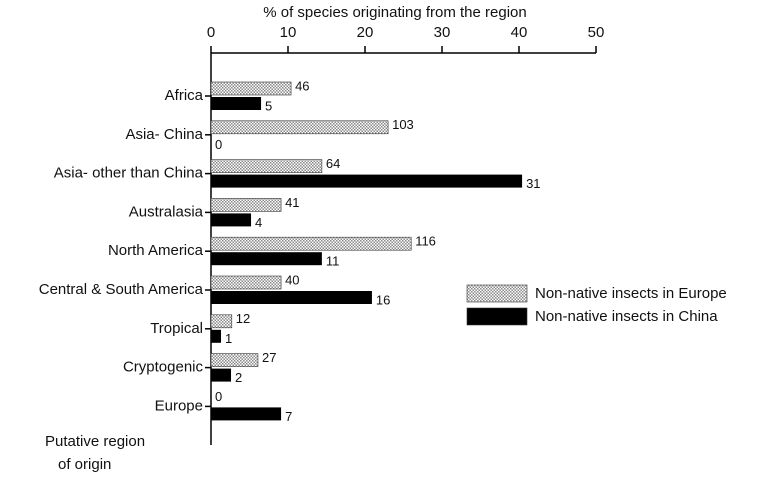 This screenshot has width=765, height=482. What do you see at coordinates (333, 261) in the screenshot?
I see `count-label: 11` at bounding box center [333, 261].